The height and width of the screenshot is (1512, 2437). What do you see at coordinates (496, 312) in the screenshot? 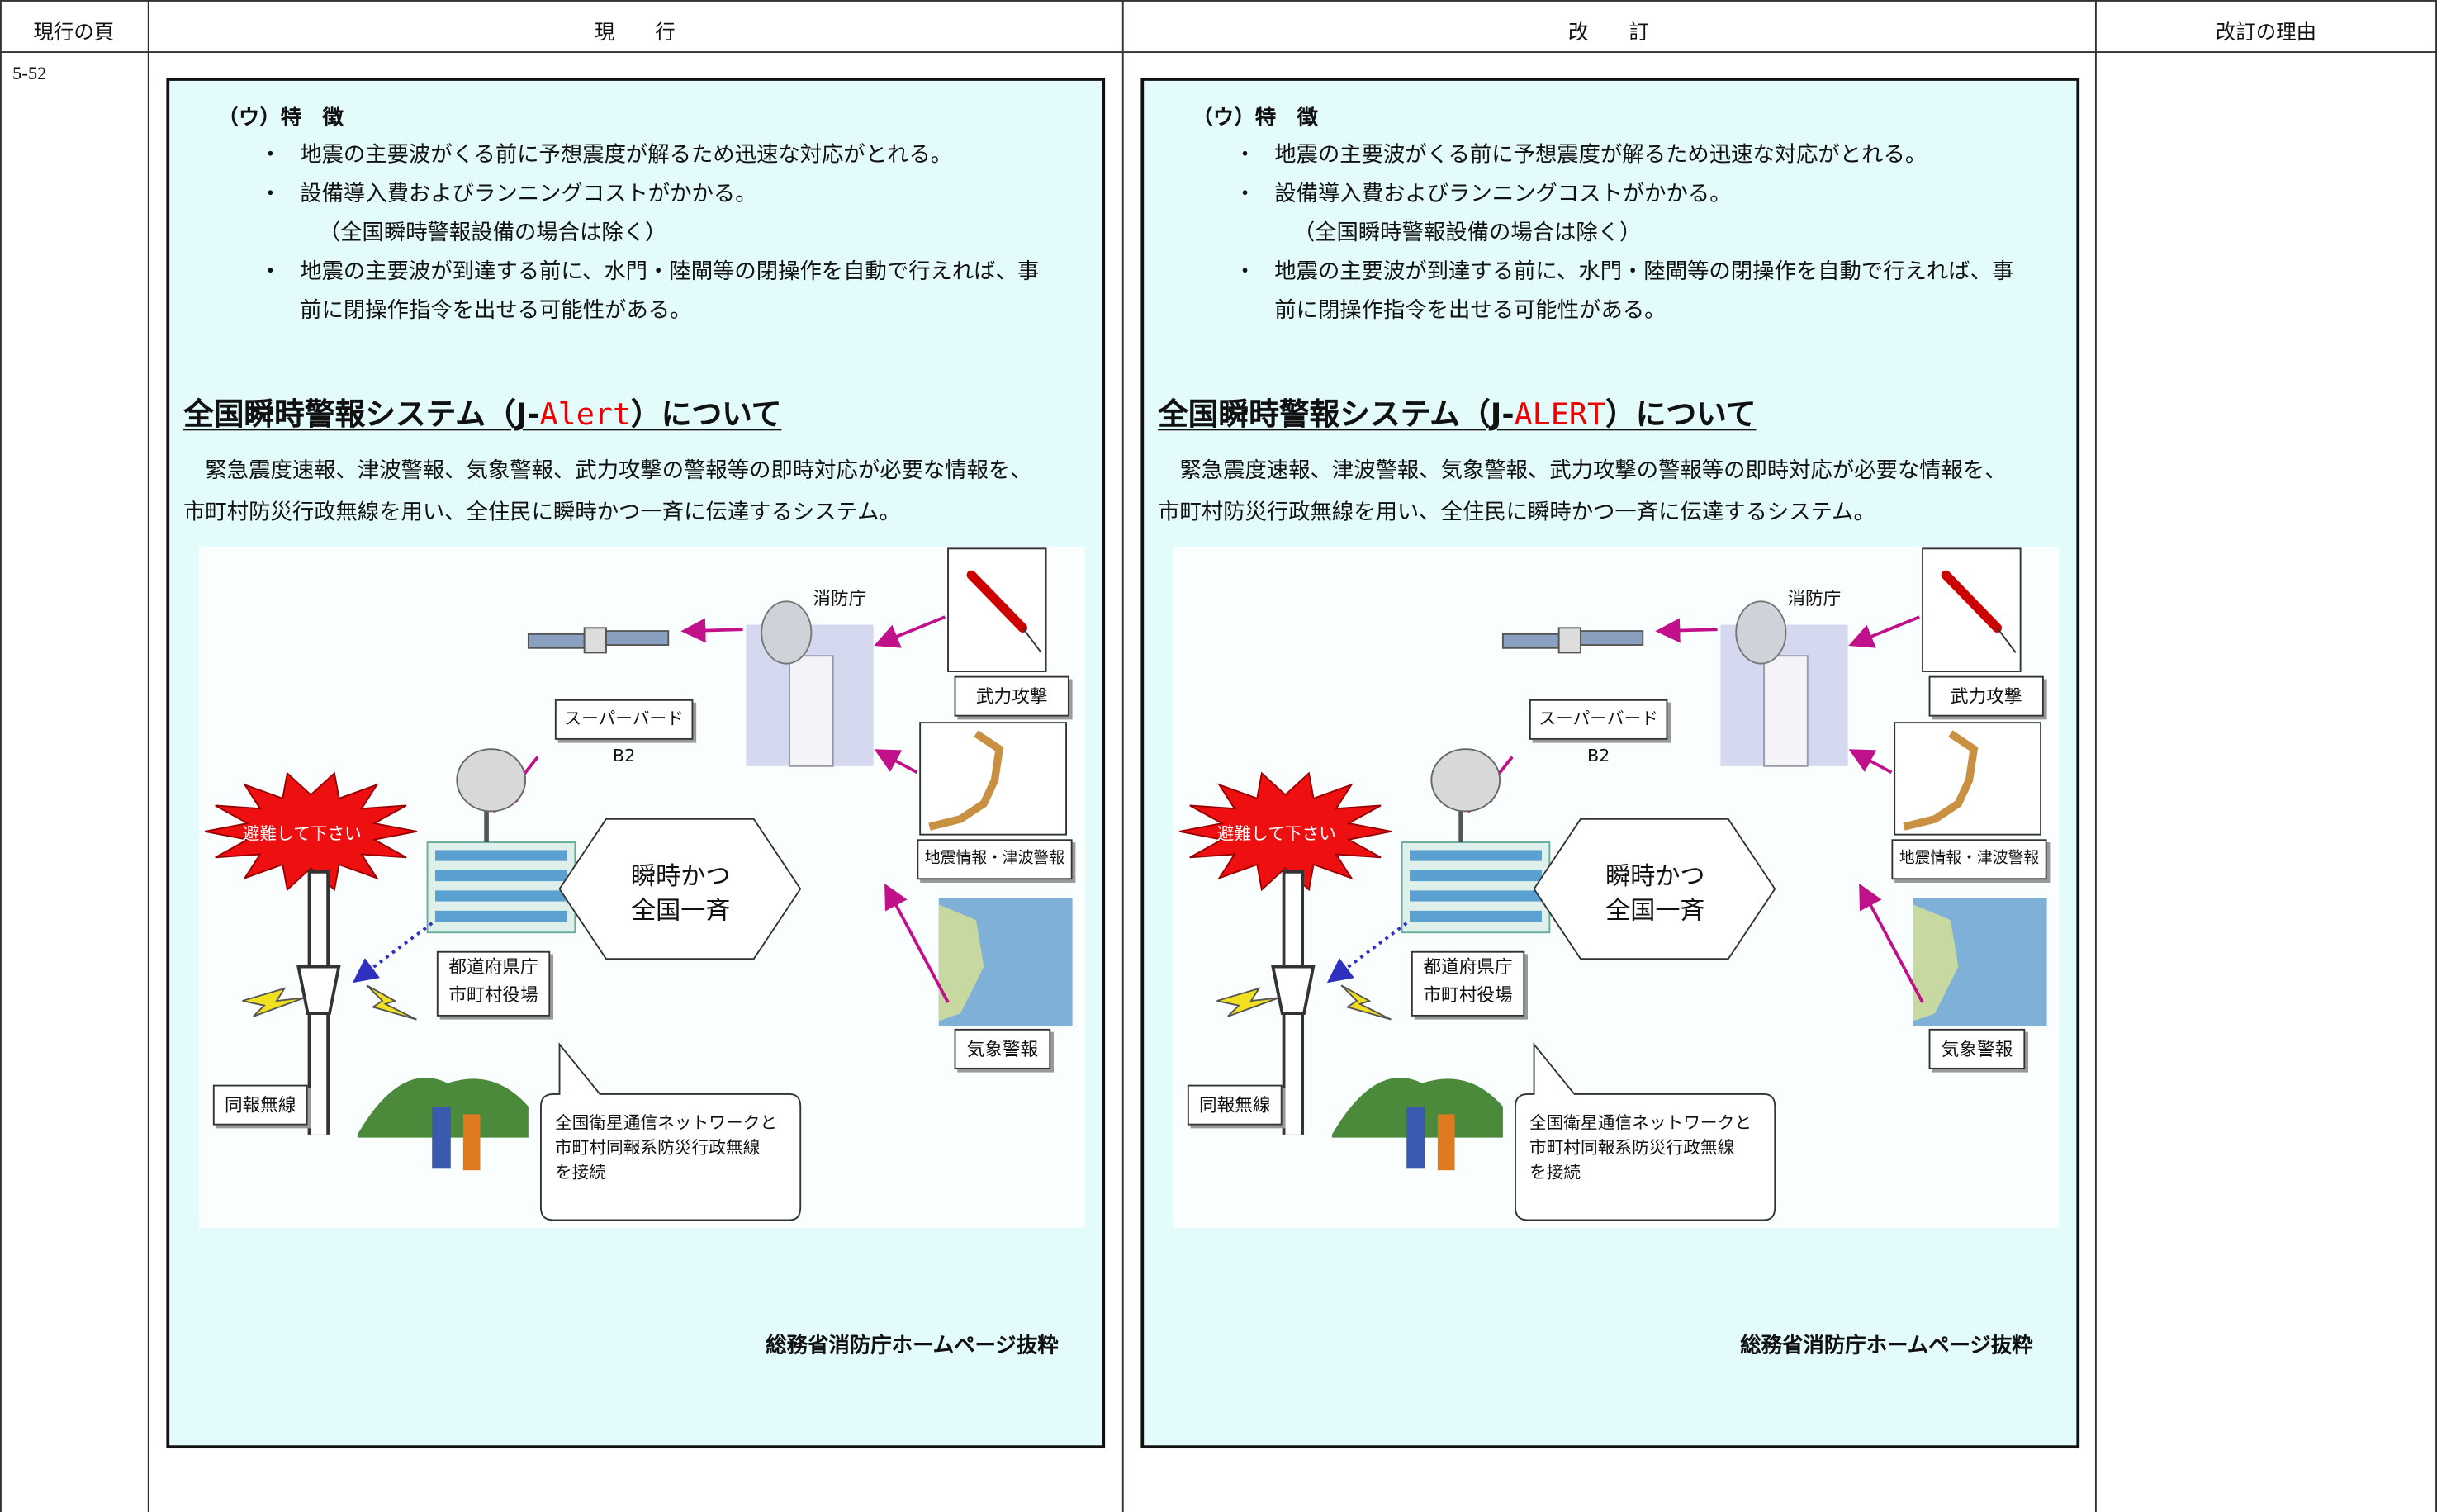
I see `bullet-text: 前に閉操作指令を出せる可能性がある。` at bounding box center [496, 312].